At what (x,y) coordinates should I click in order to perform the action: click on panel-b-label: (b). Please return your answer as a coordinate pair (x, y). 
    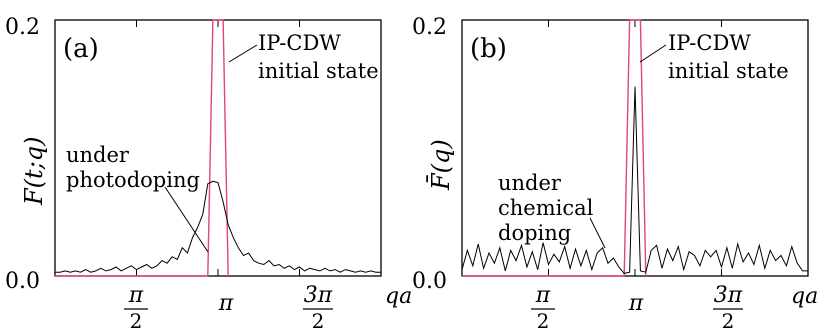
    Looking at the image, I should click on (488, 49).